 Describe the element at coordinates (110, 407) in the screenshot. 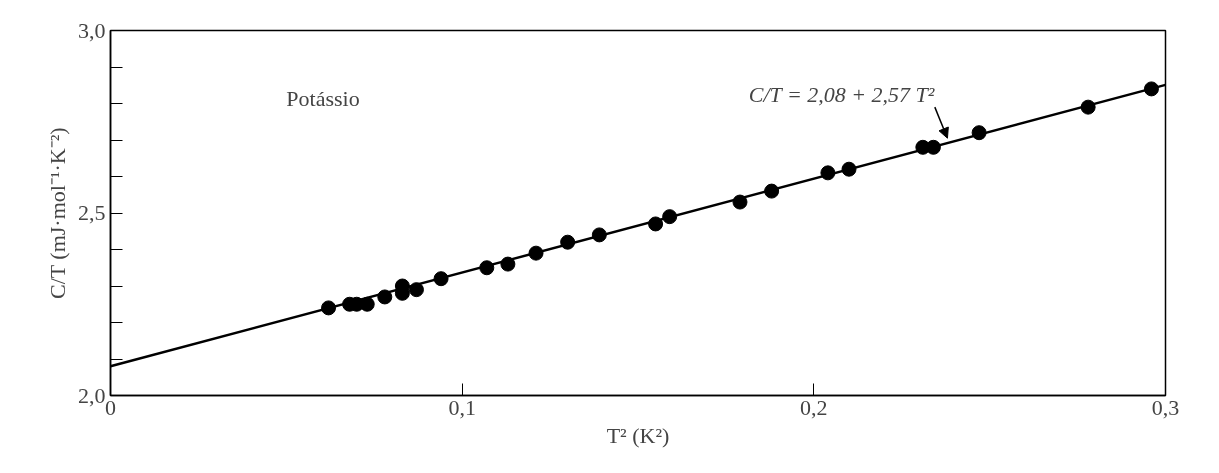

I see `x-tick-label: 0` at that location.